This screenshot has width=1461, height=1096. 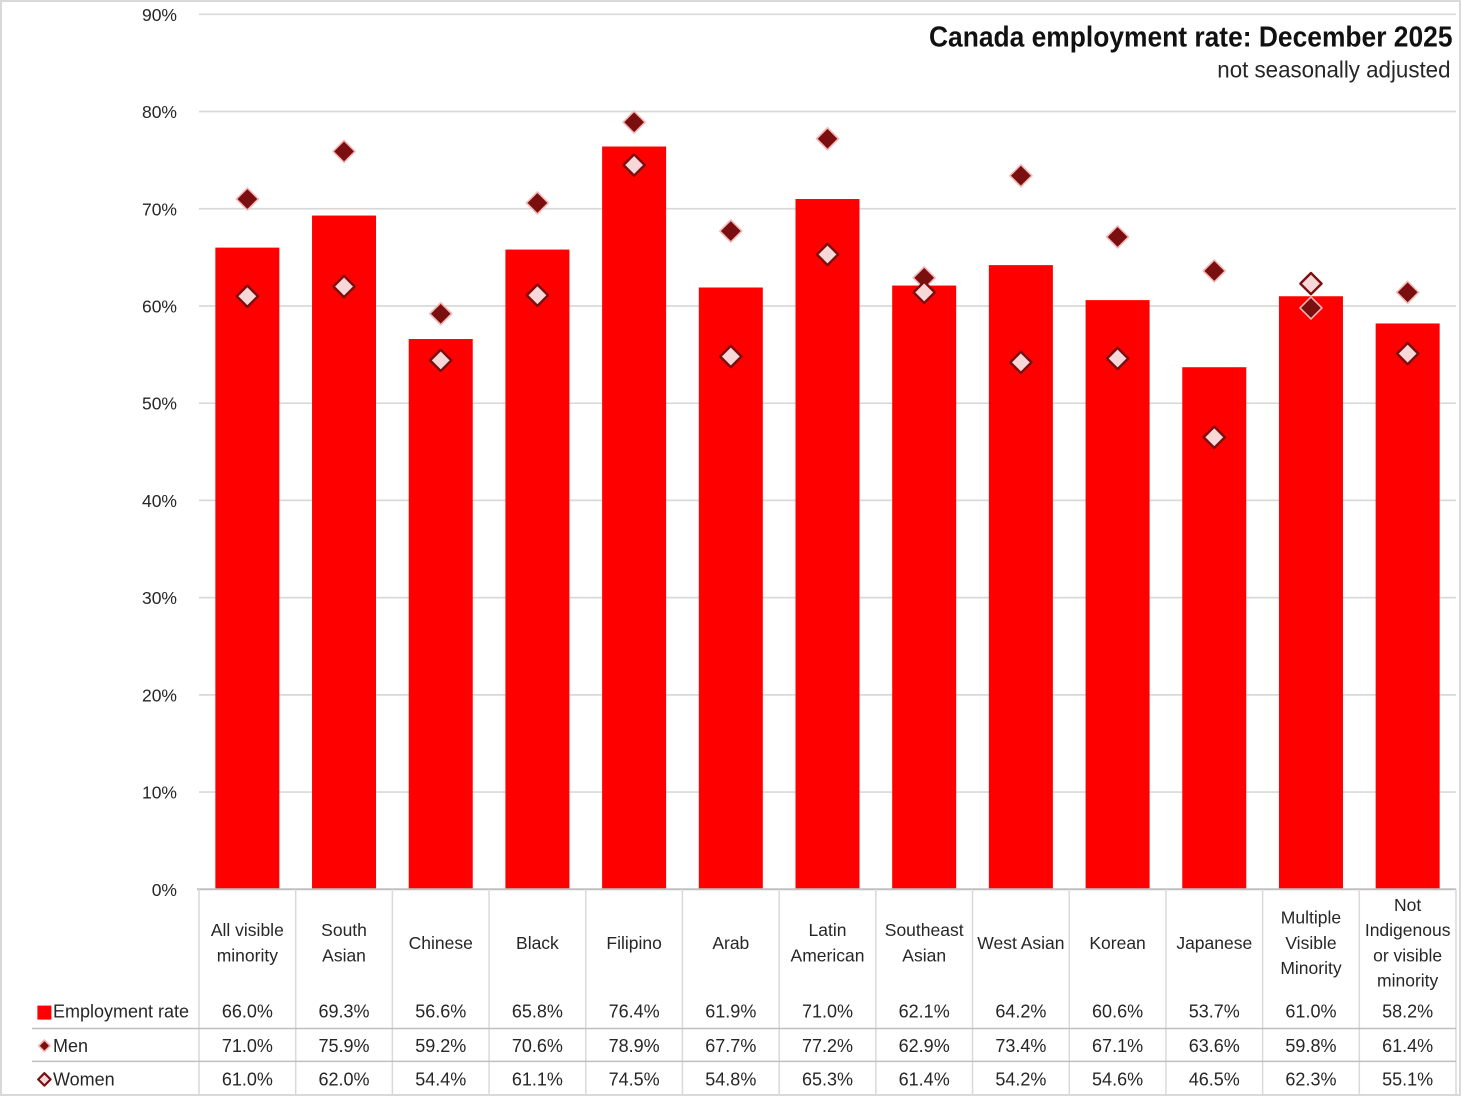 I want to click on svg-text: 75.9%, so click(x=344, y=1046).